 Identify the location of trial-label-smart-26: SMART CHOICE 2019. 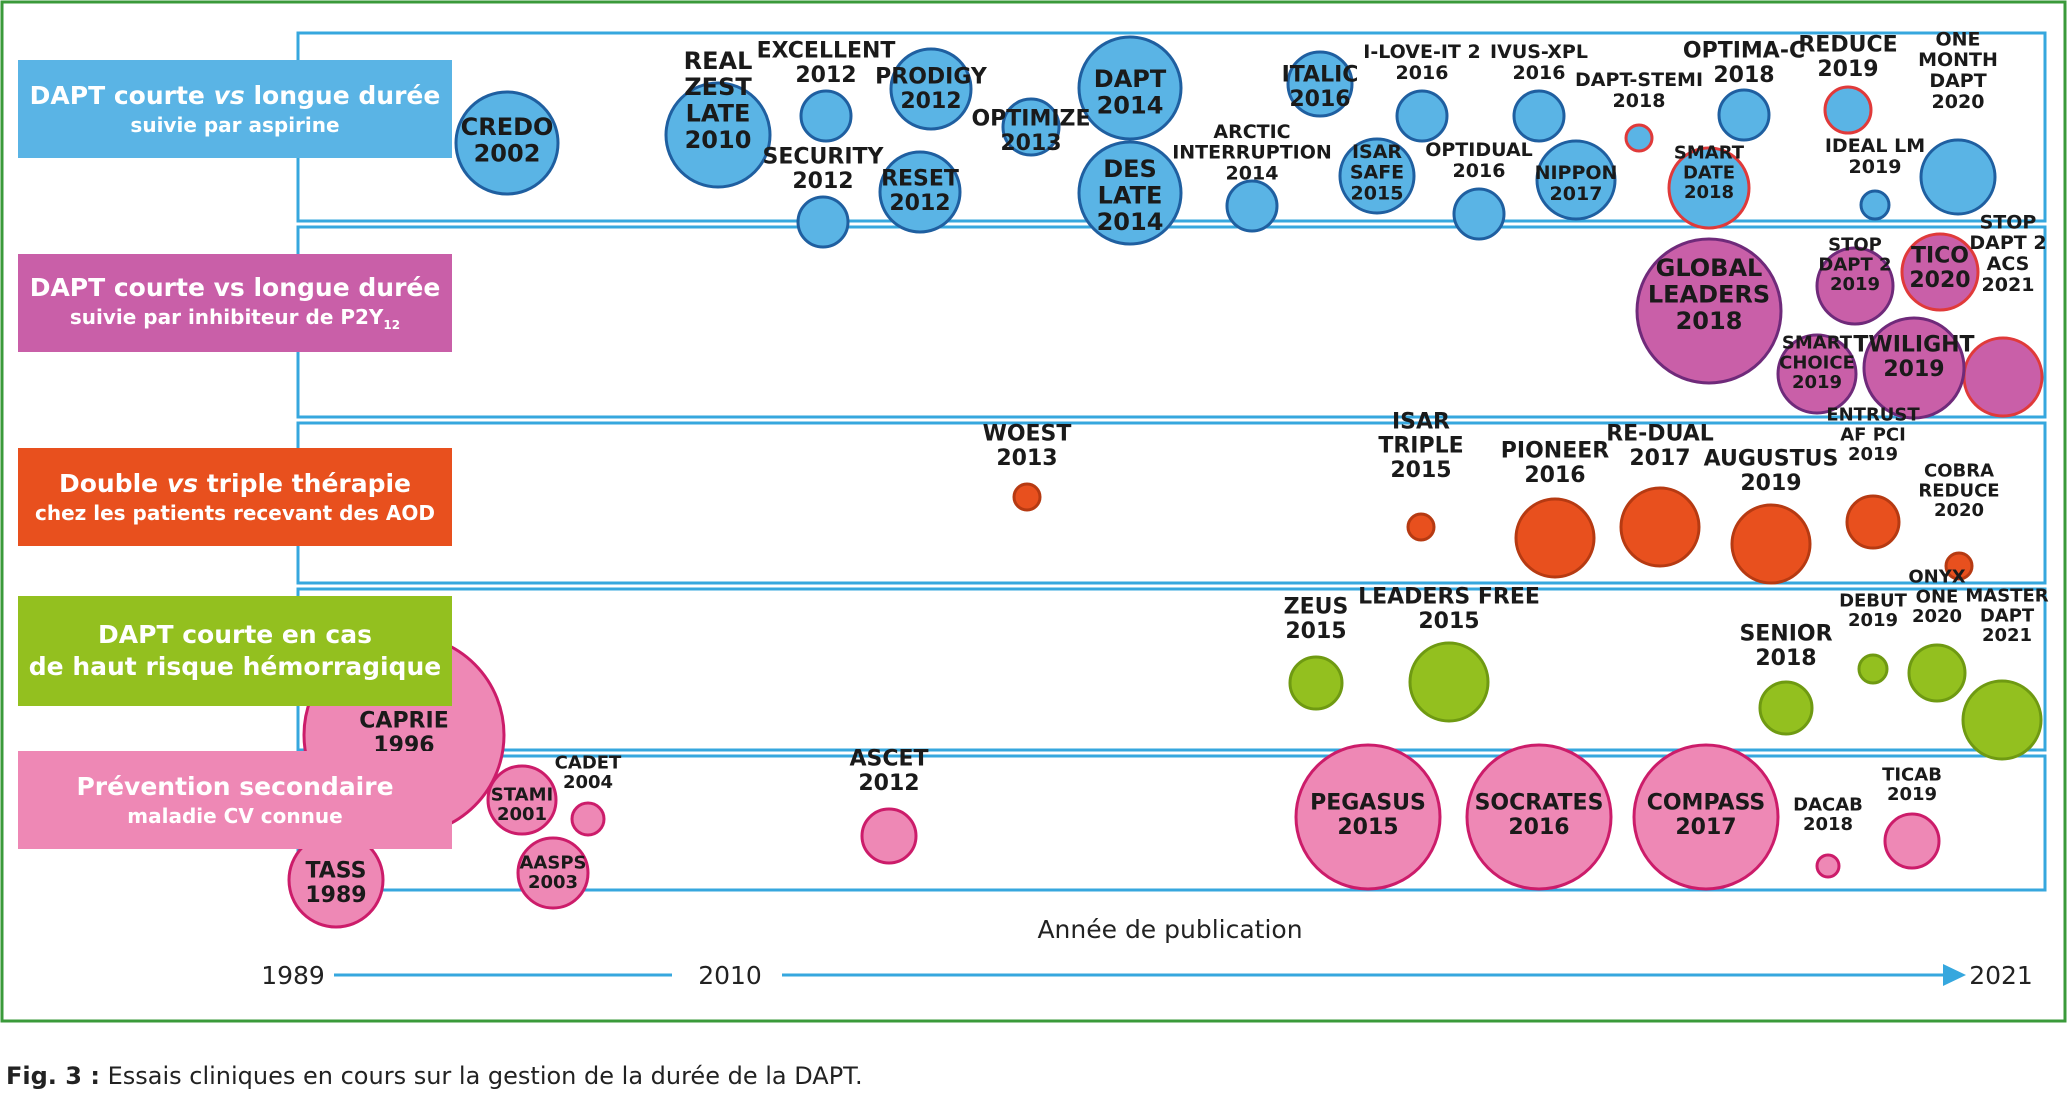
(1817, 363).